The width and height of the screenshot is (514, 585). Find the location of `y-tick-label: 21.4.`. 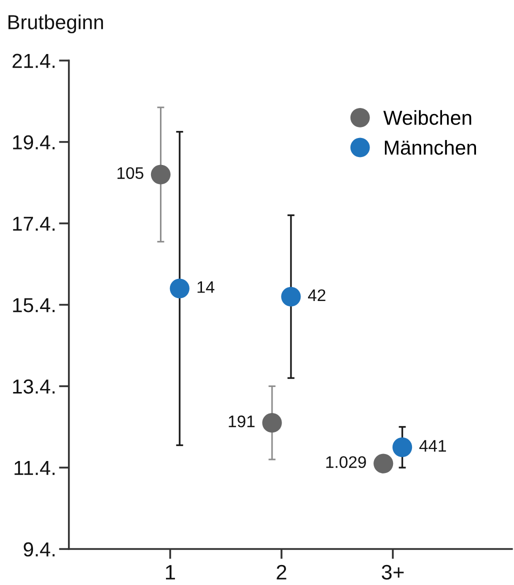

y-tick-label: 21.4. is located at coordinates (33, 61).